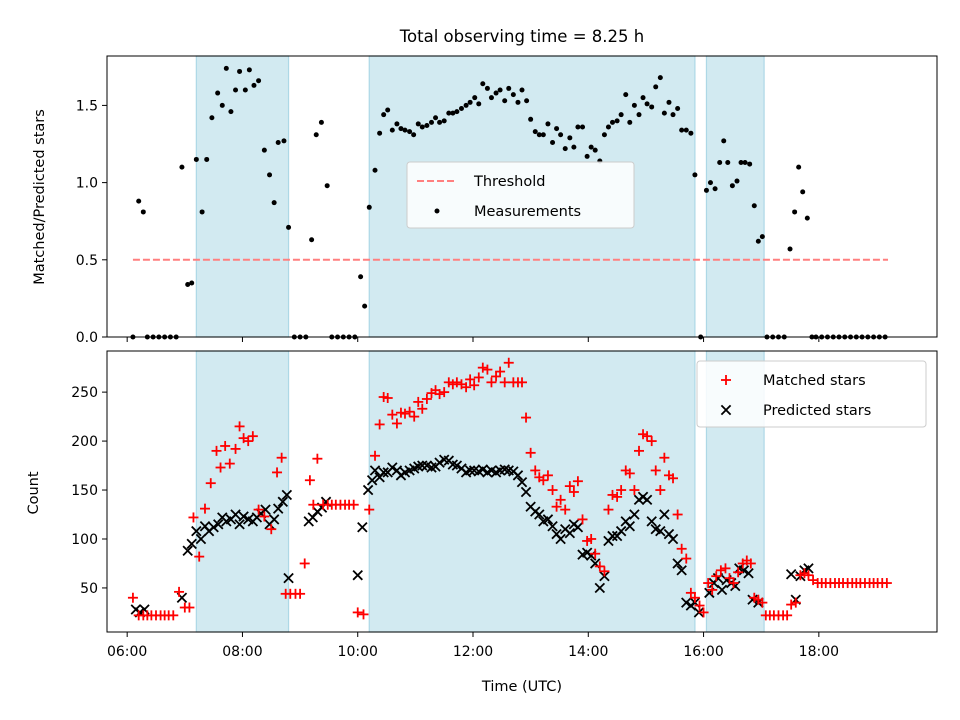  I want to click on legend-matched-swatch, so click(726, 380).